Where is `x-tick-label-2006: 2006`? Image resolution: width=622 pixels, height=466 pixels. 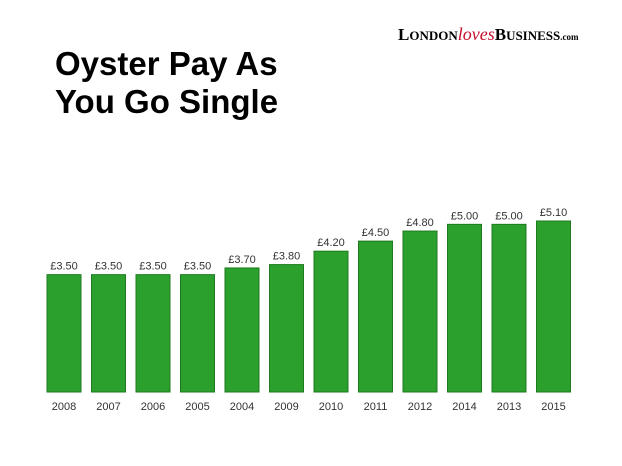 x-tick-label-2006: 2006 is located at coordinates (153, 407).